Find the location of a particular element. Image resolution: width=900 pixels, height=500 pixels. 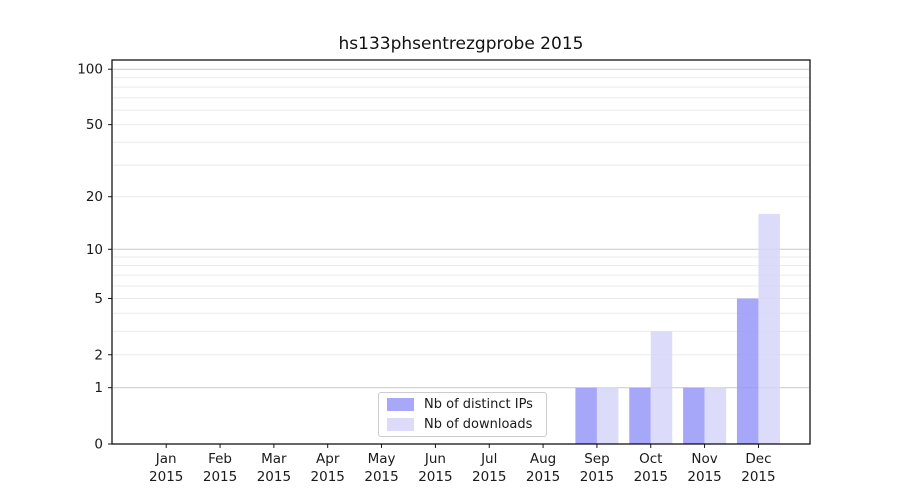

legend-label-downloads: Nb of downloads is located at coordinates (478, 424).